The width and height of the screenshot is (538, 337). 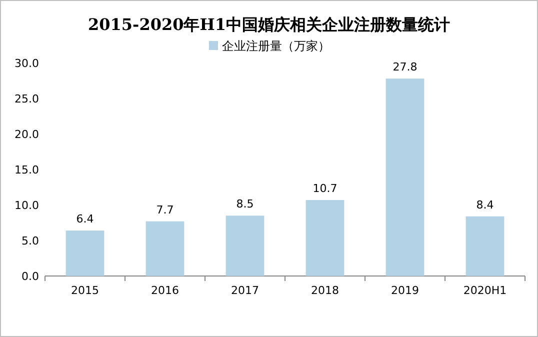 What do you see at coordinates (245, 290) in the screenshot?
I see `x-tick-label: 2017` at bounding box center [245, 290].